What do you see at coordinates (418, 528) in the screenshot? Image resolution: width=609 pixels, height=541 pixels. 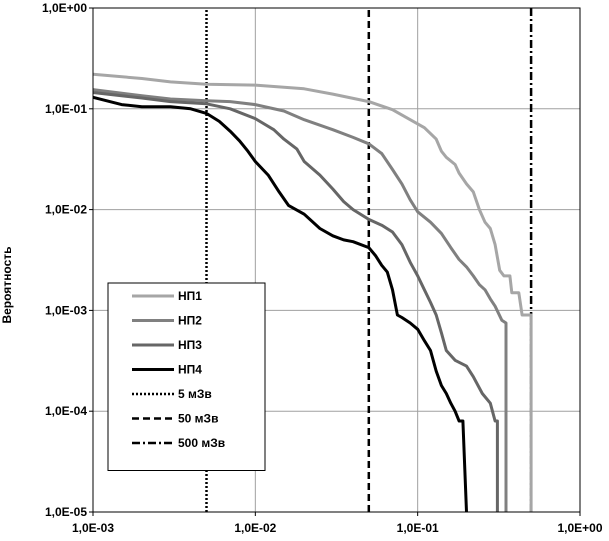 I see `x-tick-label: 1,0E-01` at bounding box center [418, 528].